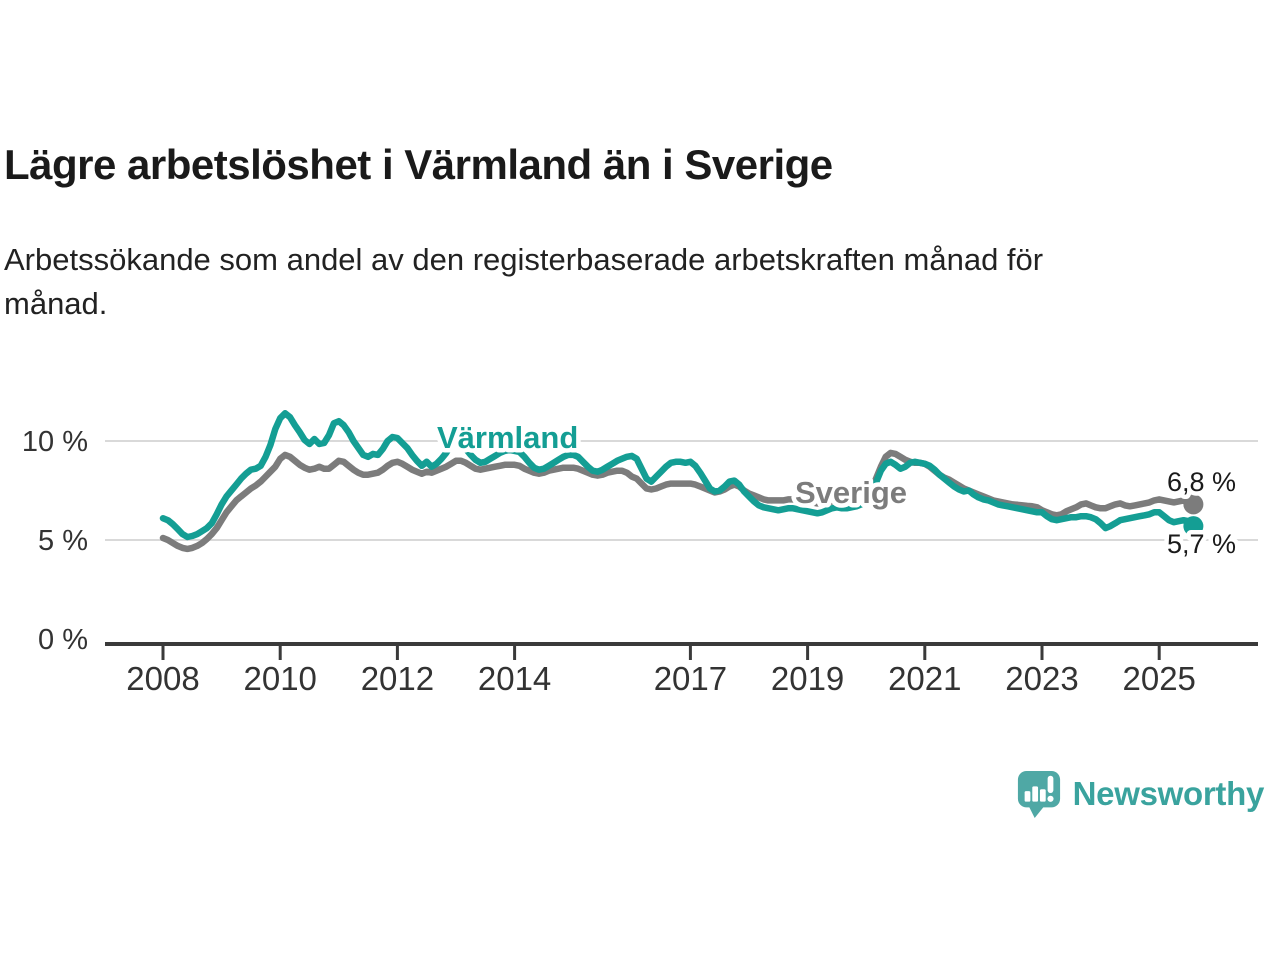  Describe the element at coordinates (279, 678) in the screenshot. I see `x-tick-label-2010: 2010` at that location.